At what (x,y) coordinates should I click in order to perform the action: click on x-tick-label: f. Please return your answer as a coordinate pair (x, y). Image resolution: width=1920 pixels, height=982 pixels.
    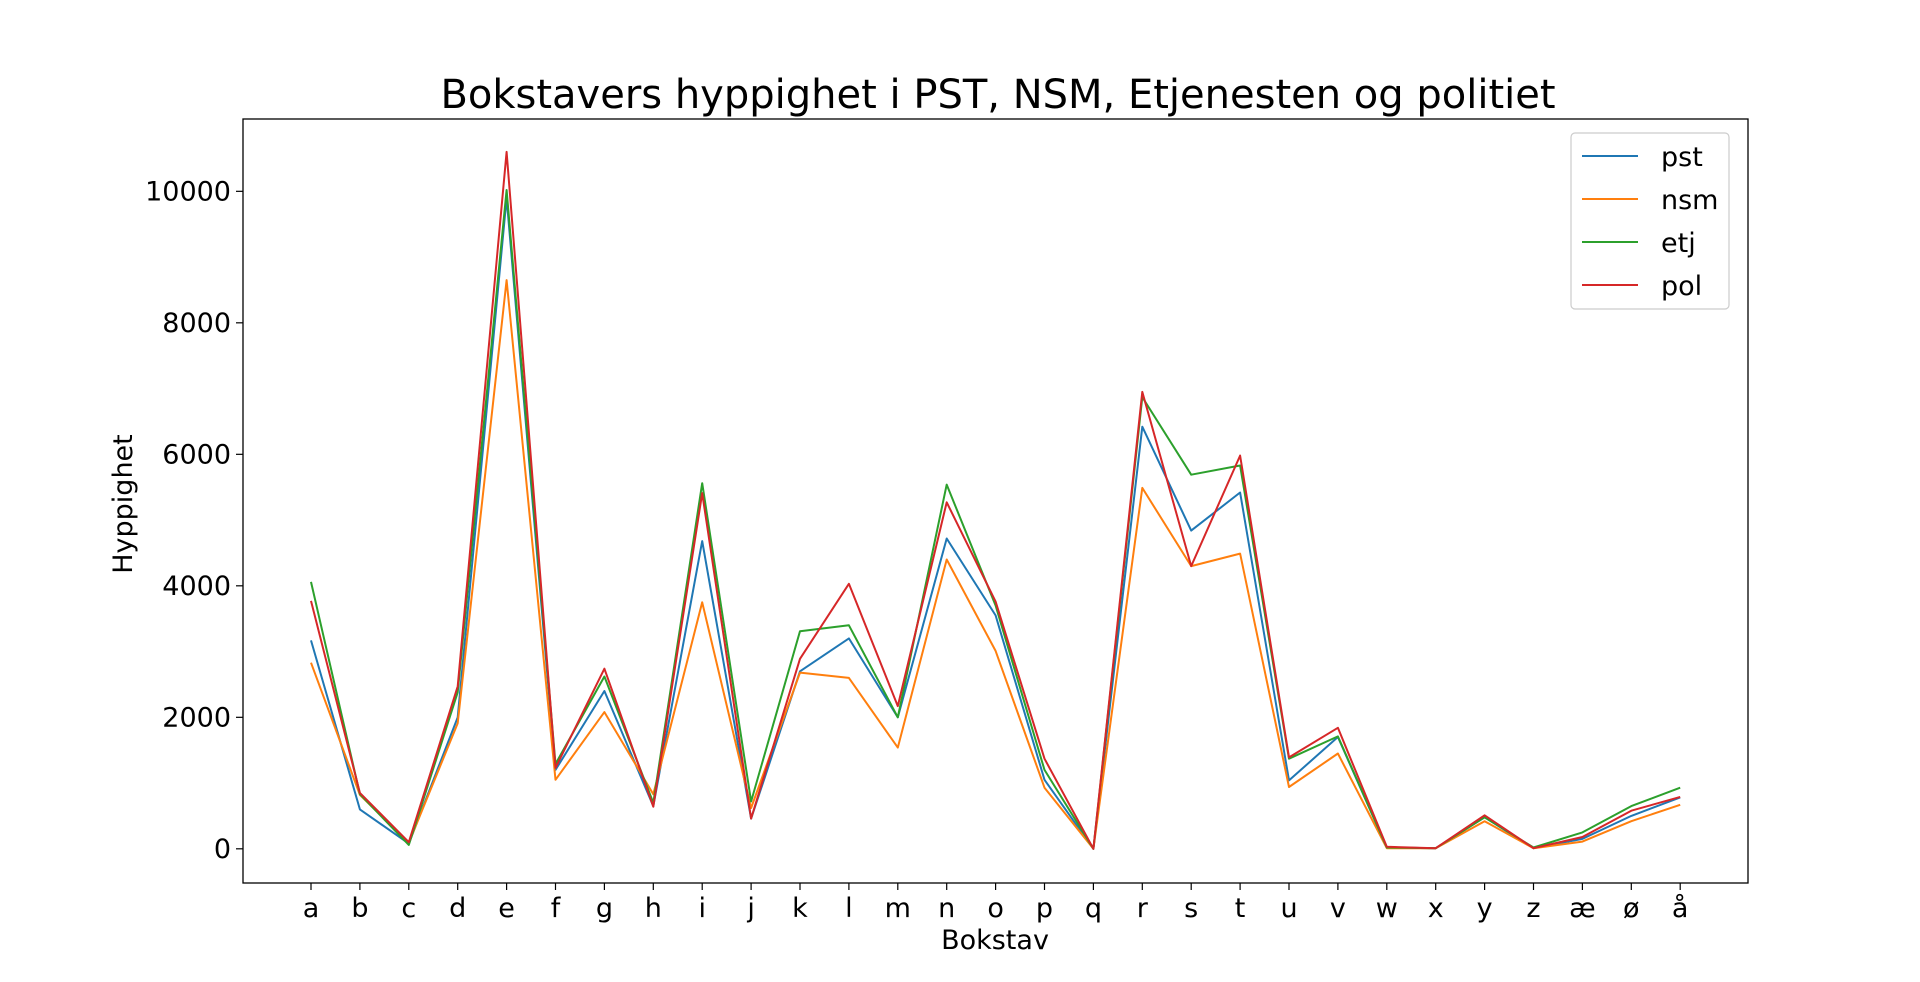
    Looking at the image, I should click on (556, 908).